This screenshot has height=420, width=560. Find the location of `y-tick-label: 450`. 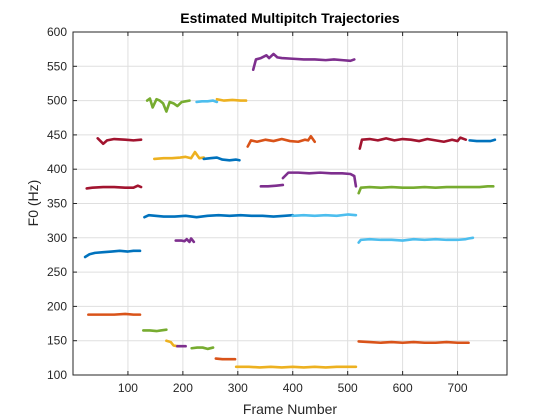

y-tick-label: 450 is located at coordinates (57, 135).